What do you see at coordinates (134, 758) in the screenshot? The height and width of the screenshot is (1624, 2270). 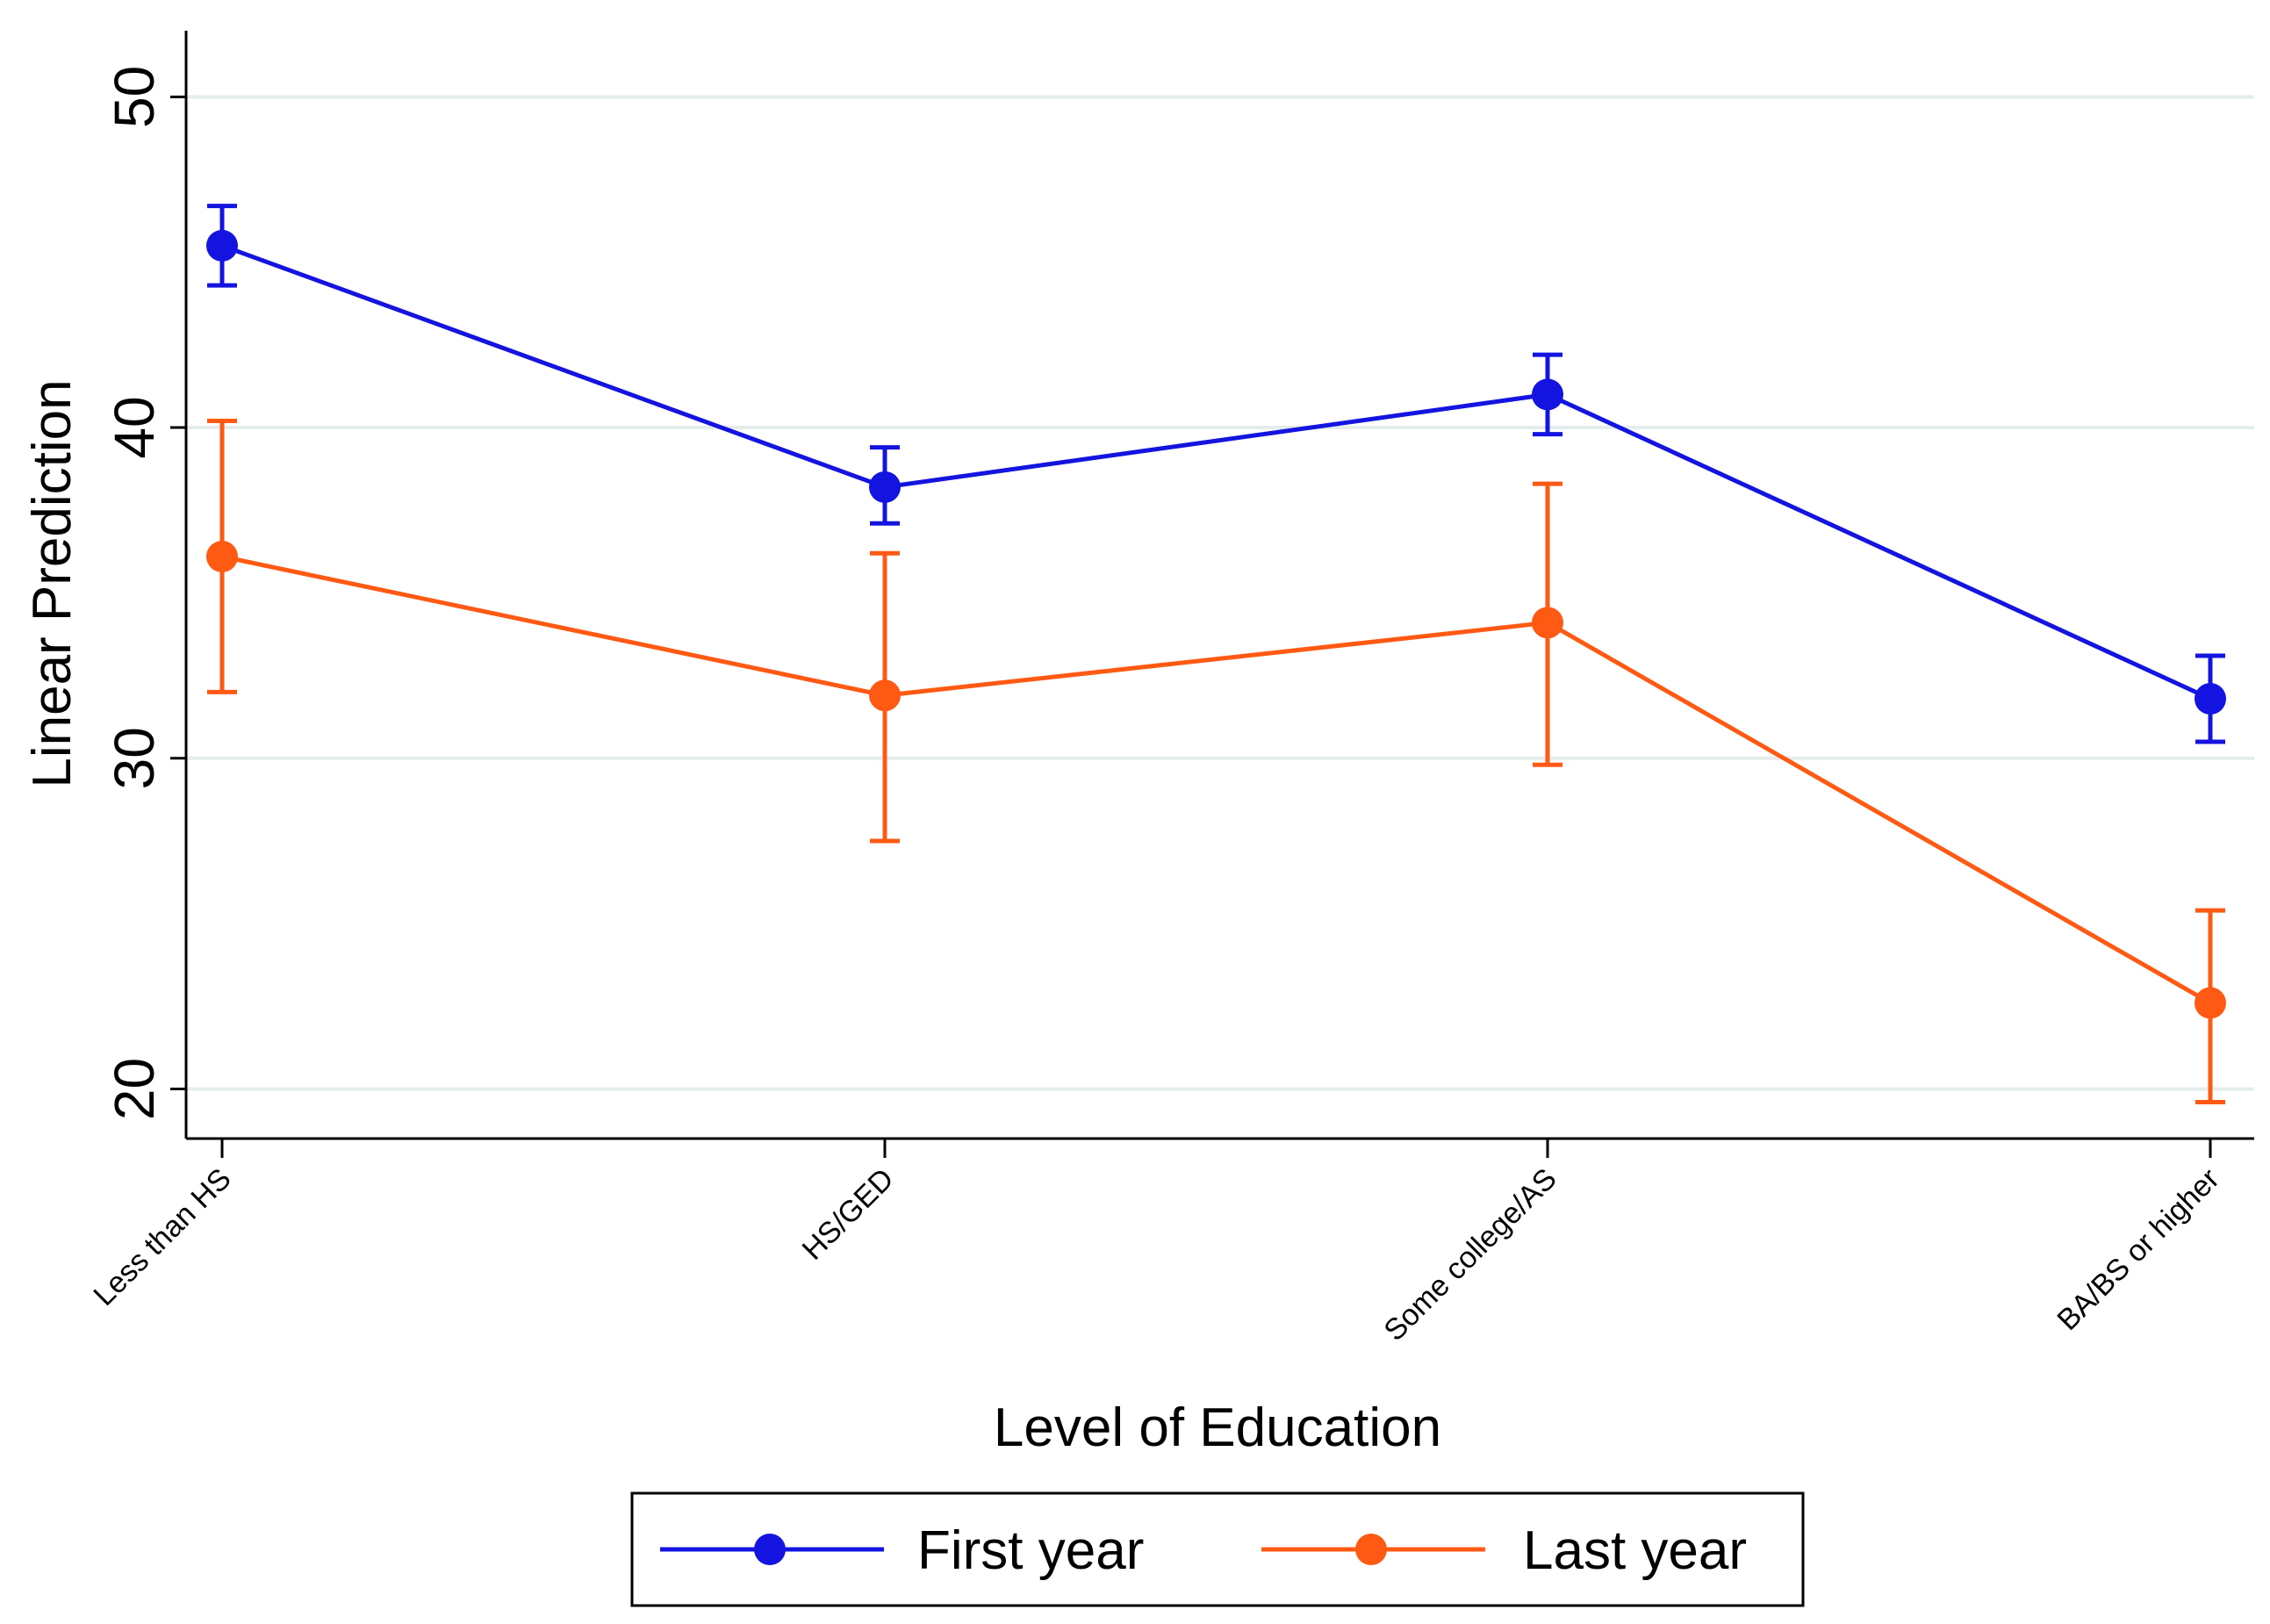 I see `y-tick-label-30: 30` at bounding box center [134, 758].